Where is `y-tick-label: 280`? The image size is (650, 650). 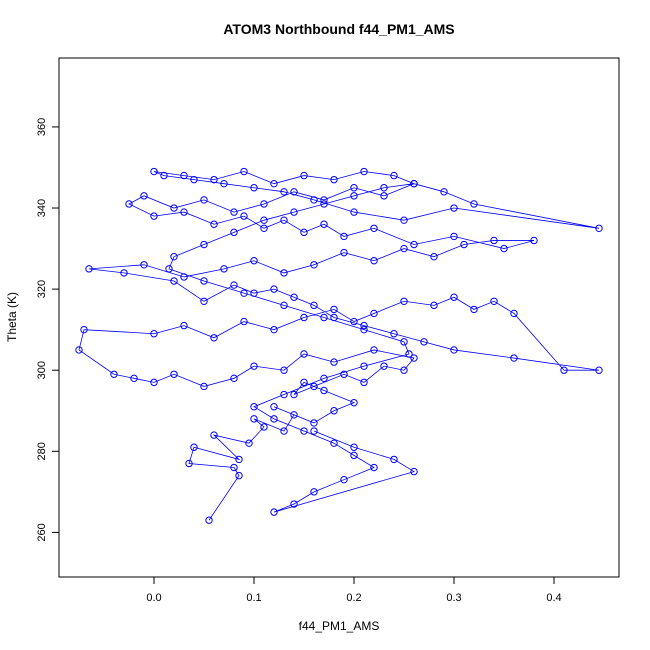 y-tick-label: 280 is located at coordinates (42, 451).